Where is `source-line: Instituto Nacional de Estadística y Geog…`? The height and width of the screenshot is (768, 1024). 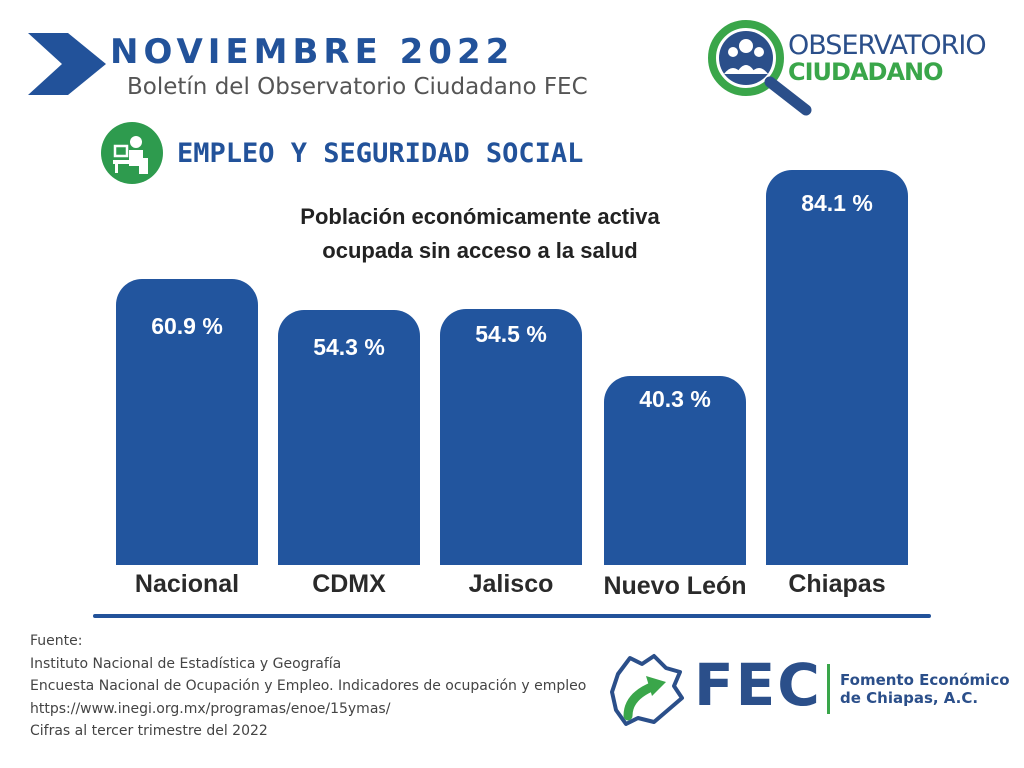 source-line: Instituto Nacional de Estadística y Geog… is located at coordinates (186, 663).